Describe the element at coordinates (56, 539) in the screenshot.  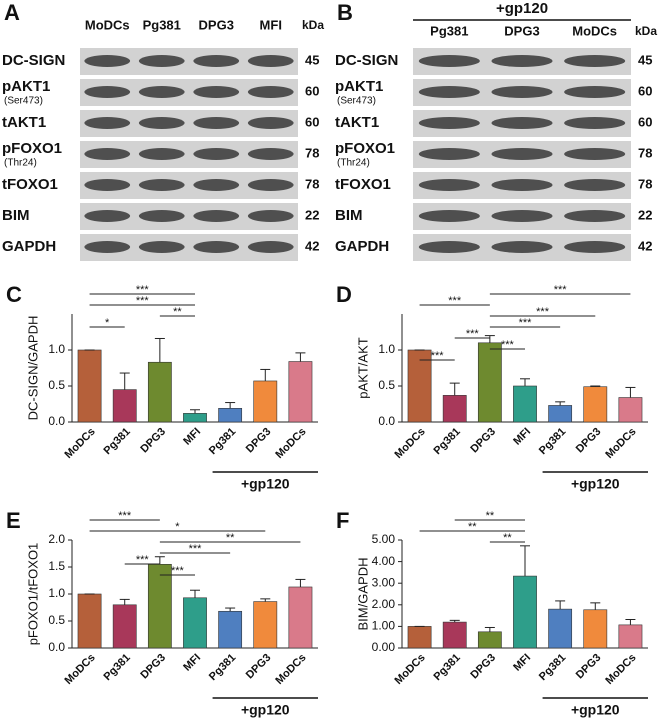
I see `y-tick-label: 2.0` at that location.